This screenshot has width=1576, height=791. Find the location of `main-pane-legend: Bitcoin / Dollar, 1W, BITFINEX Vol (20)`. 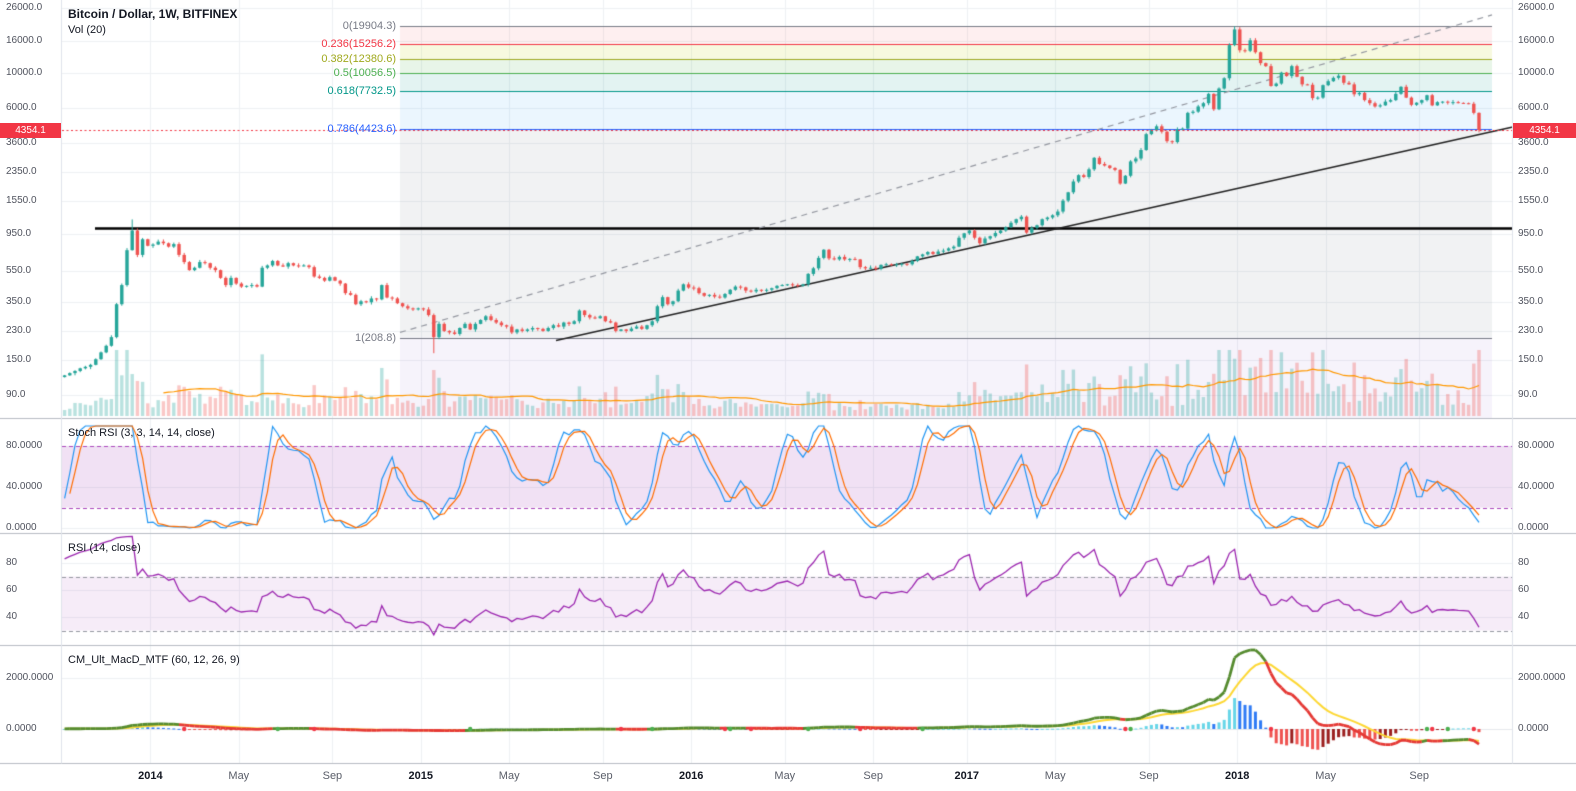

main-pane-legend: Bitcoin / Dollar, 1W, BITFINEX Vol (20) is located at coordinates (152, 21).